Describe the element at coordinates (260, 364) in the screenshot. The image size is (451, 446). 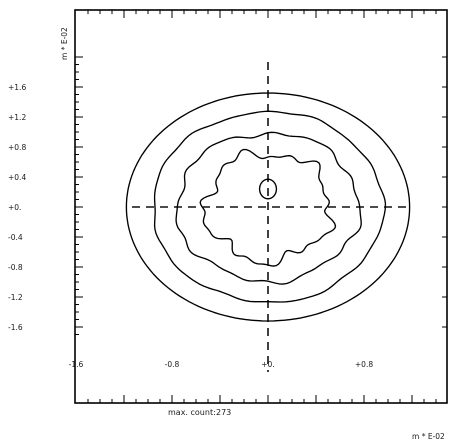
I see `x-tick-labels: -1.6-0.8+0.+0.8+1.6` at that location.